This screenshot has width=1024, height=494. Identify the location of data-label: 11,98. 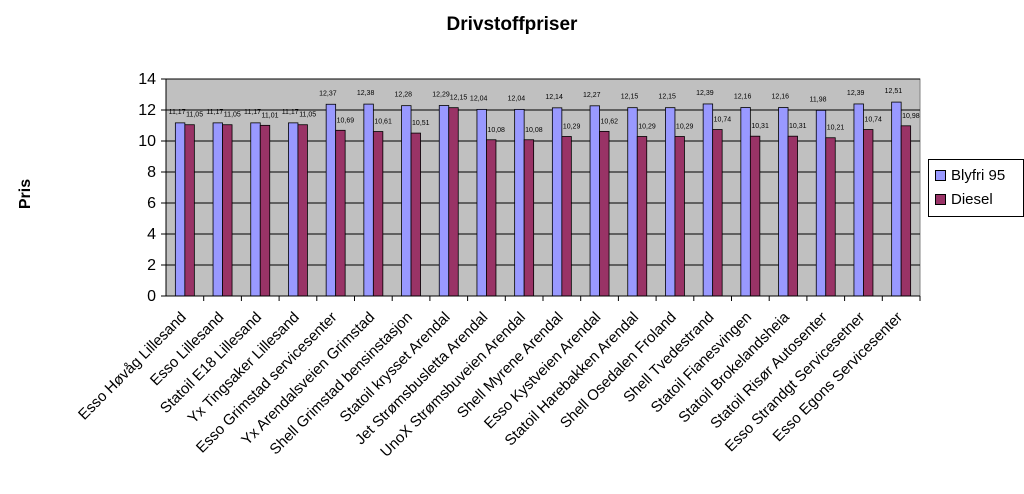
(818, 99).